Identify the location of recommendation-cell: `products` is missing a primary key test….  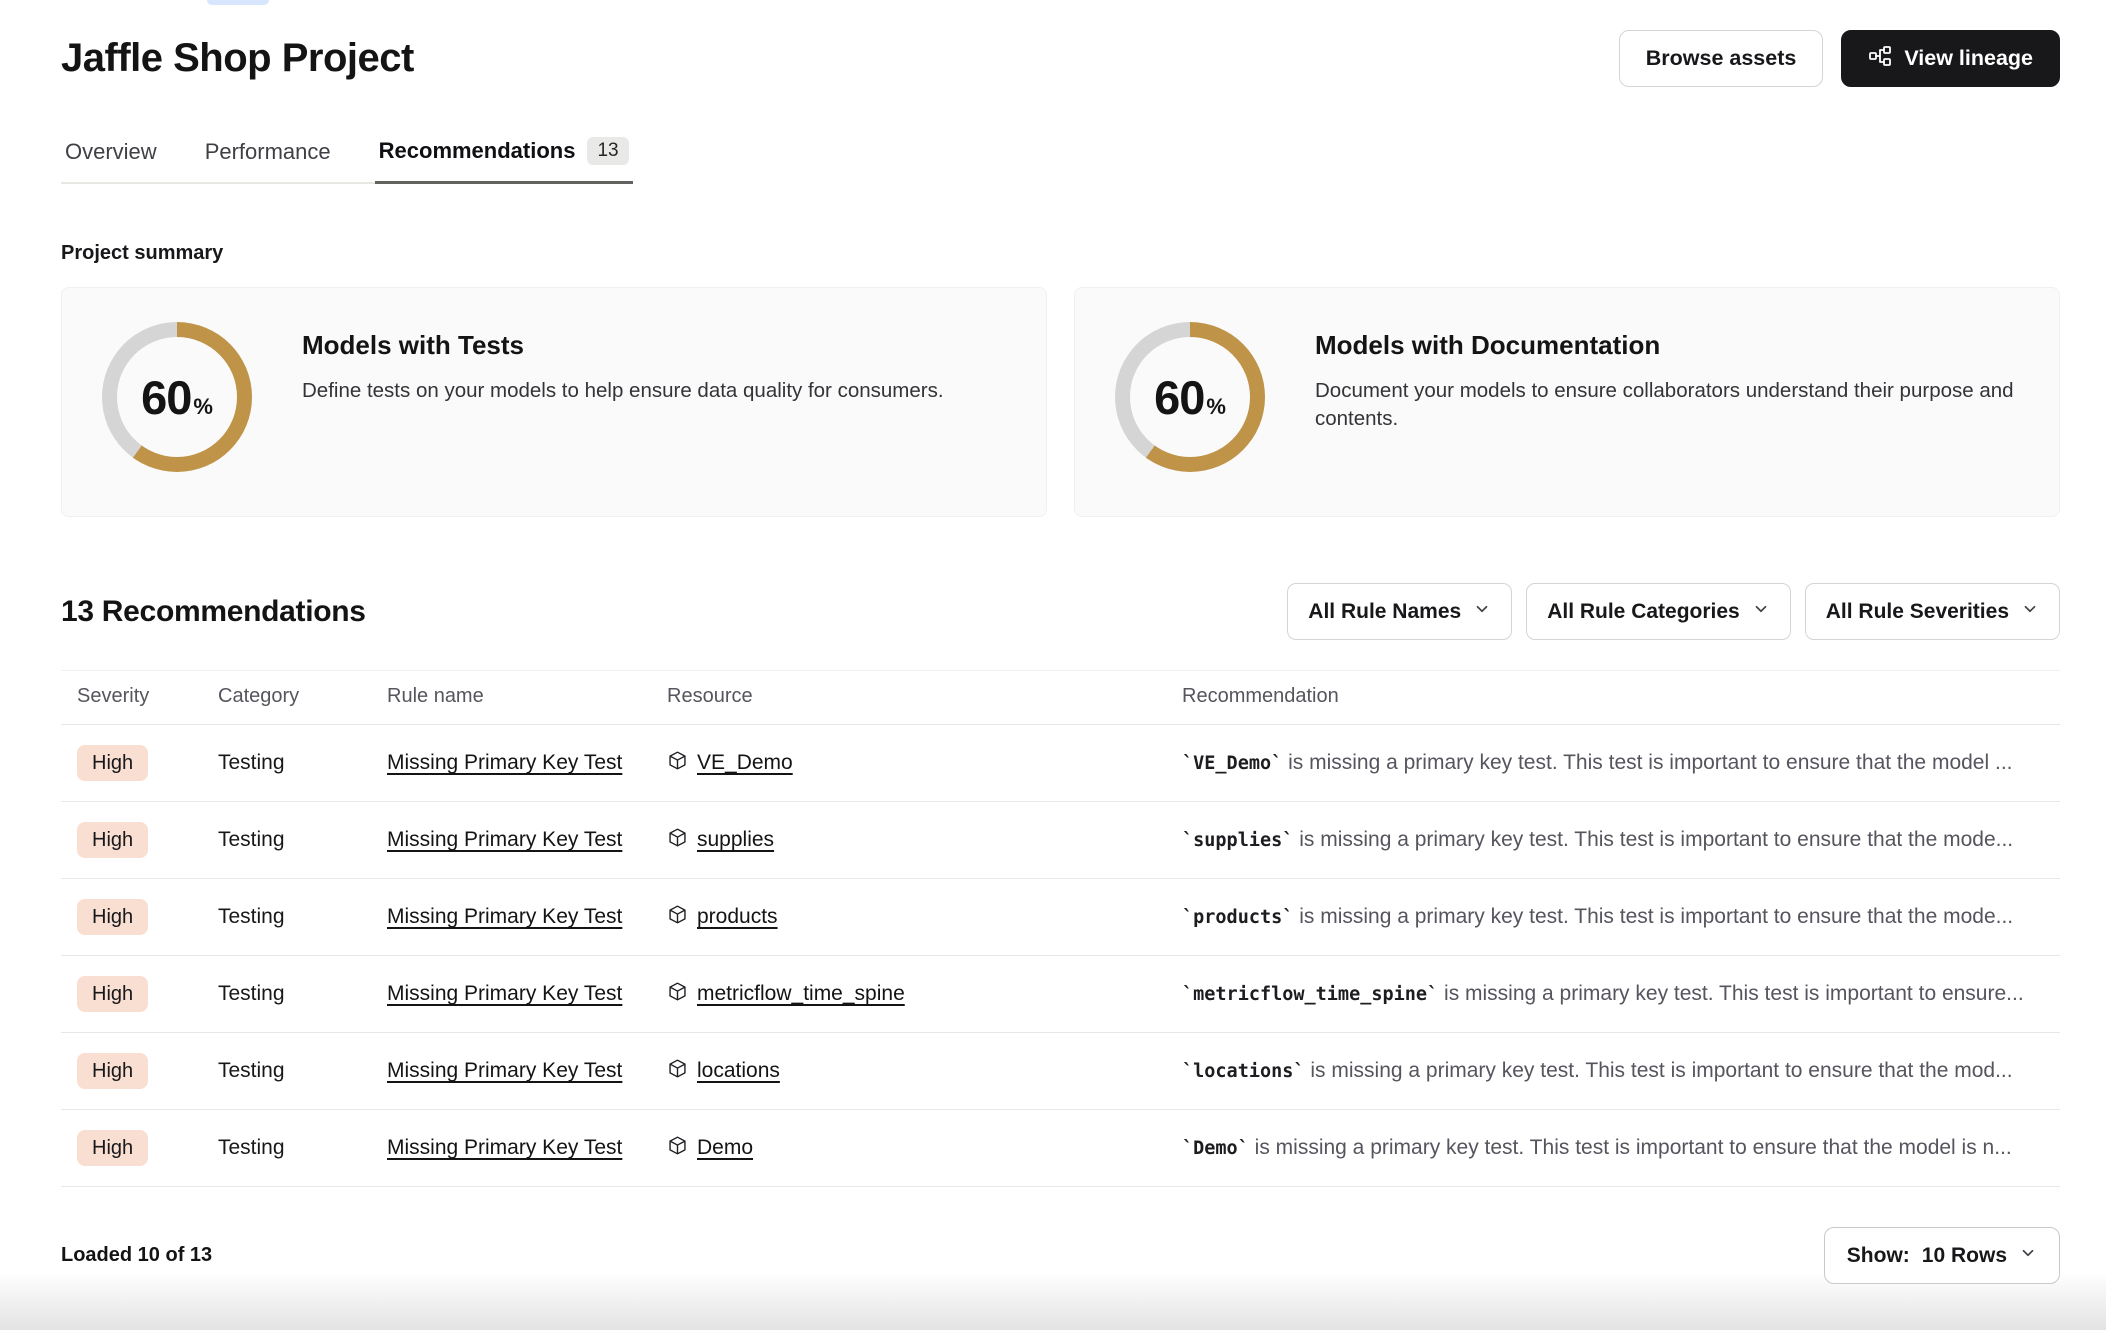
(1621, 917).